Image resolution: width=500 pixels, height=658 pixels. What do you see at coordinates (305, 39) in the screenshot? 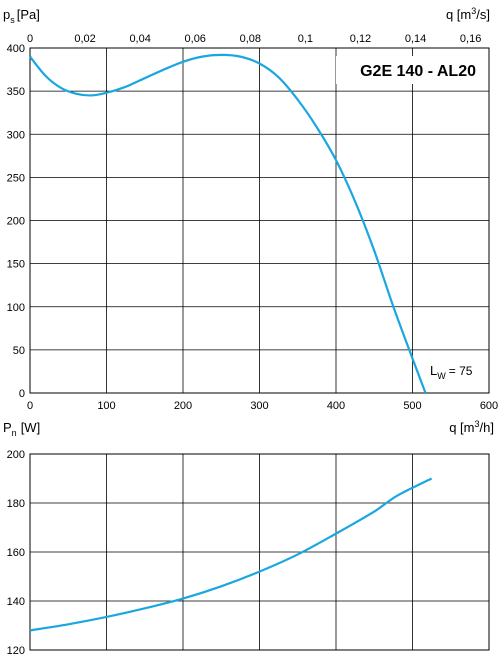
I see `top-x2-tick-label: 0,1` at bounding box center [305, 39].